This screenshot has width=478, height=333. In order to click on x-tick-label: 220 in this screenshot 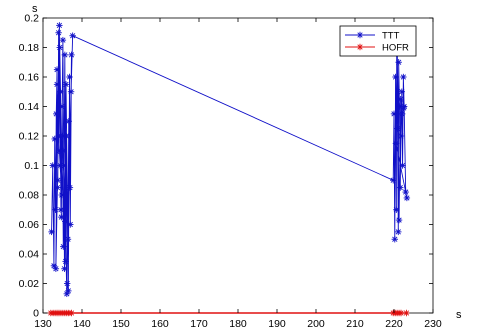, I will do `click(394, 324)`.